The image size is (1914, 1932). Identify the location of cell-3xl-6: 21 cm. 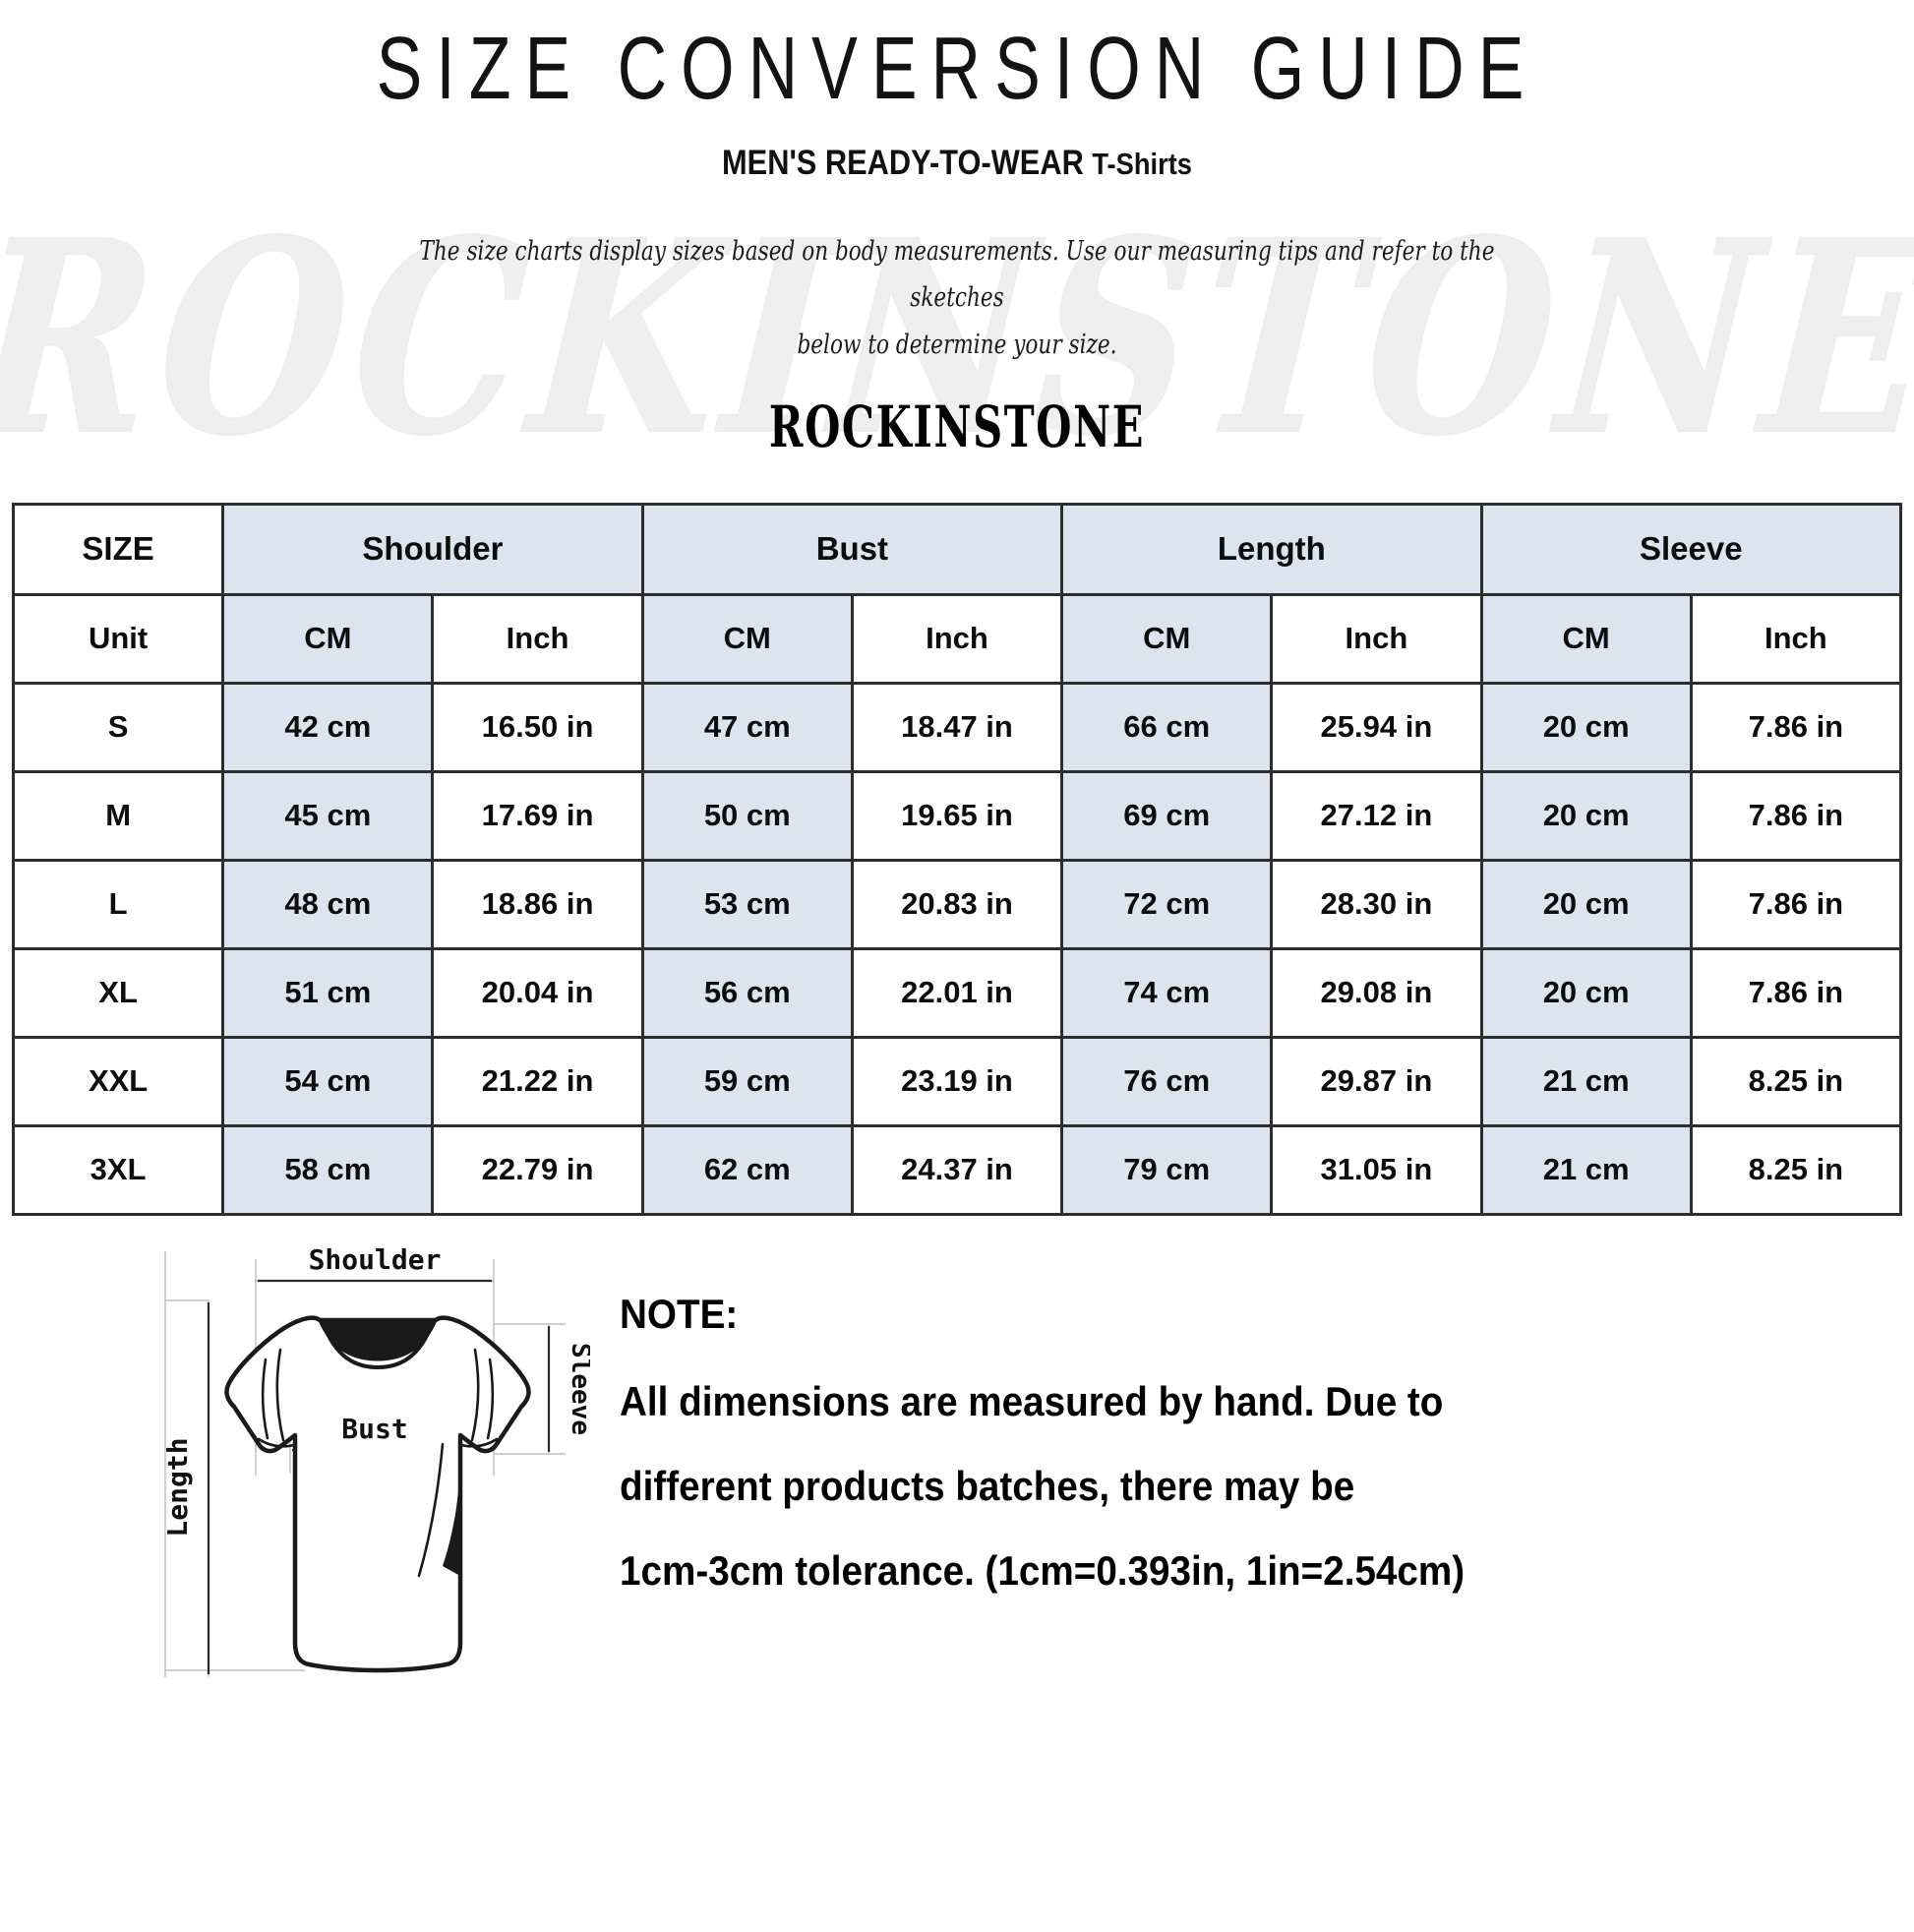
(1586, 1169).